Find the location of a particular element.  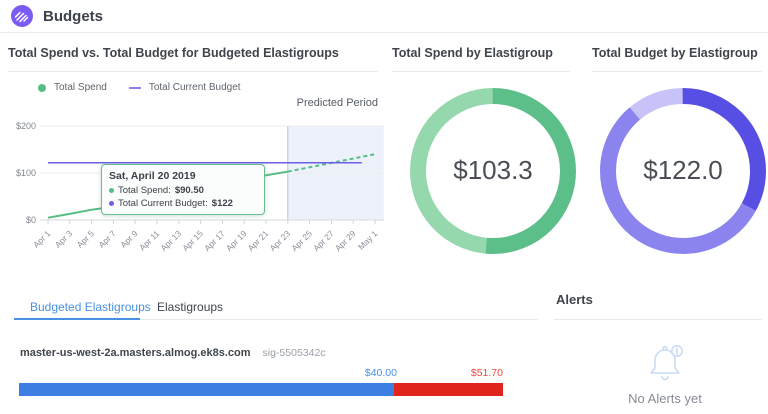

tooltip-budget-bullet-icon is located at coordinates (111, 204).